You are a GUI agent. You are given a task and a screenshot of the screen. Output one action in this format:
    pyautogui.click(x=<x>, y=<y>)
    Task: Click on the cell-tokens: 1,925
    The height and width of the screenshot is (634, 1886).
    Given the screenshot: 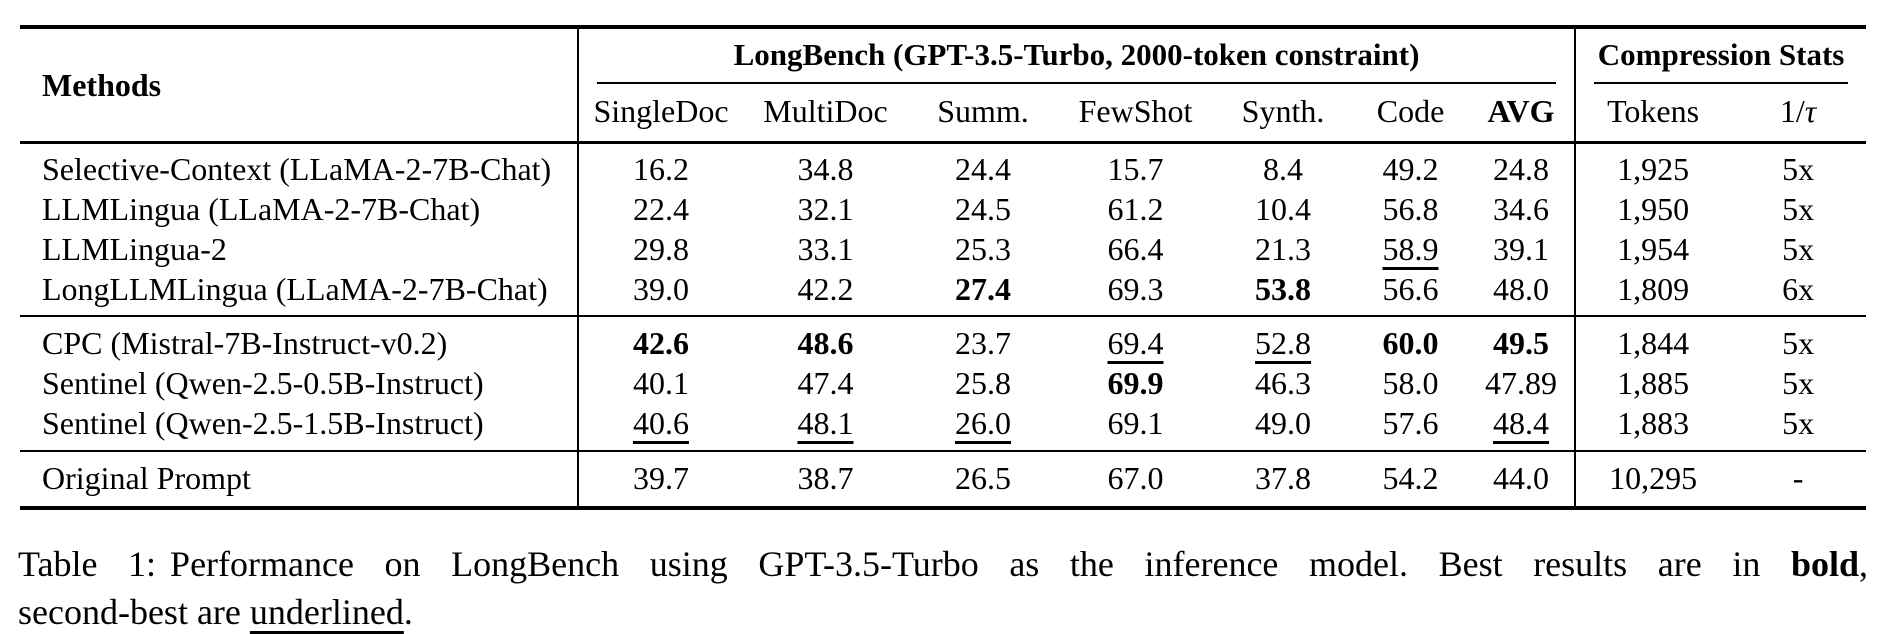 What is the action you would take?
    pyautogui.click(x=1652, y=165)
    